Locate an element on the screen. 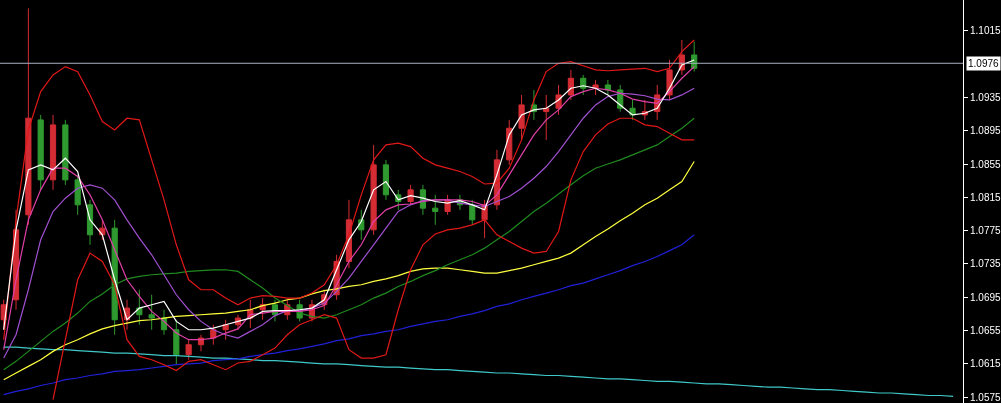 Image resolution: width=1001 pixels, height=403 pixels. y-tick-label: 1.0935 is located at coordinates (985, 97).